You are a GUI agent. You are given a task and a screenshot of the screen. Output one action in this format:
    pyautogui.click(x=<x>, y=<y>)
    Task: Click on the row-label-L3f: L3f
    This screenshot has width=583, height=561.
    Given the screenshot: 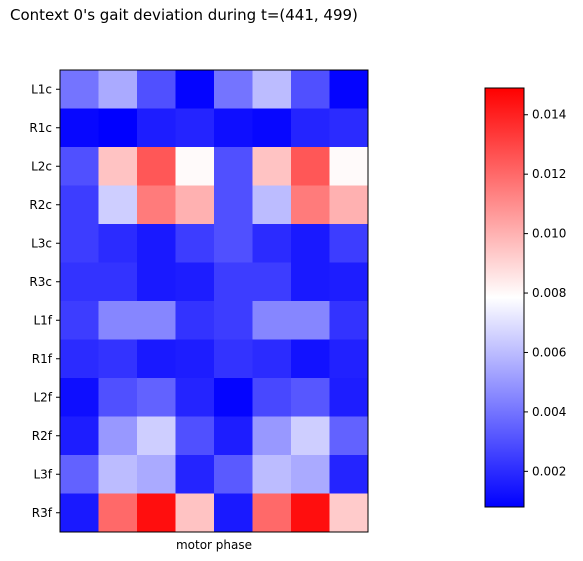 What is the action you would take?
    pyautogui.click(x=42, y=474)
    